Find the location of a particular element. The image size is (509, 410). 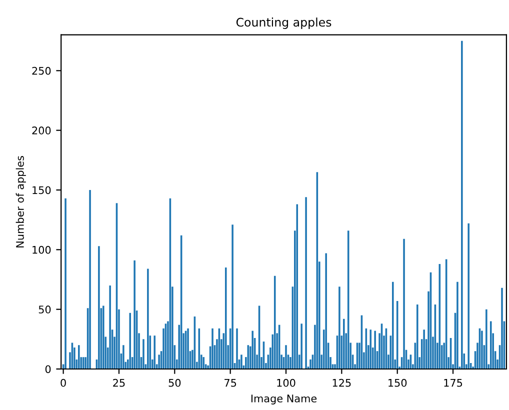

x-tick-label: 50 is located at coordinates (174, 382).